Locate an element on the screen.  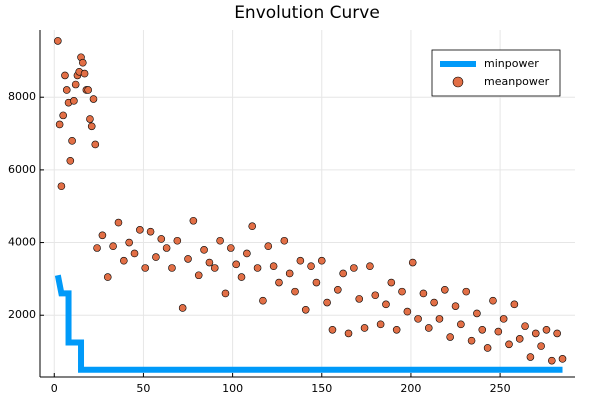
x-tick-label: 150 is located at coordinates (321, 388).